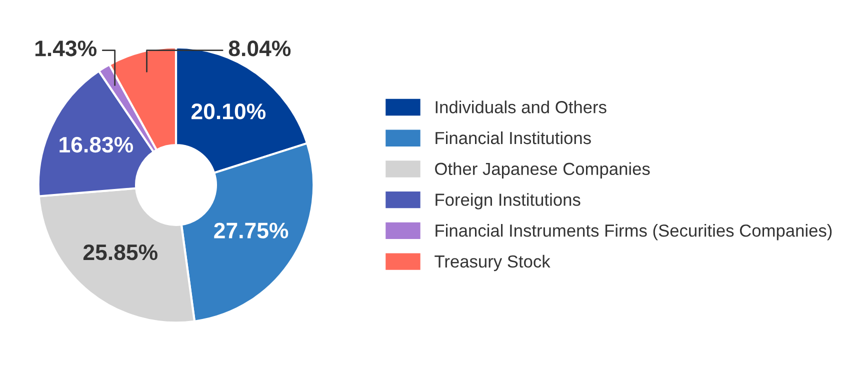 This screenshot has height=370, width=842. What do you see at coordinates (97, 144) in the screenshot?
I see `data-label: 16.83%` at bounding box center [97, 144].